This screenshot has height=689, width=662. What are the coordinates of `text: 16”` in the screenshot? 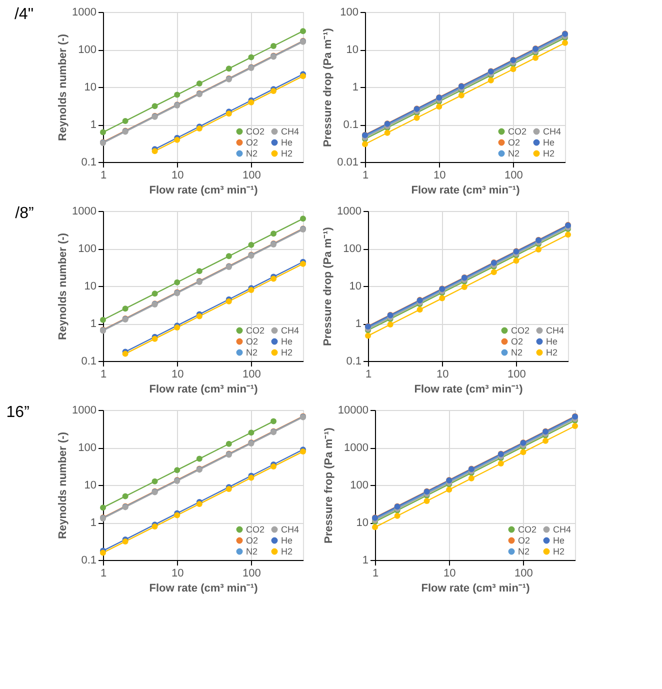 It's located at (18, 412).